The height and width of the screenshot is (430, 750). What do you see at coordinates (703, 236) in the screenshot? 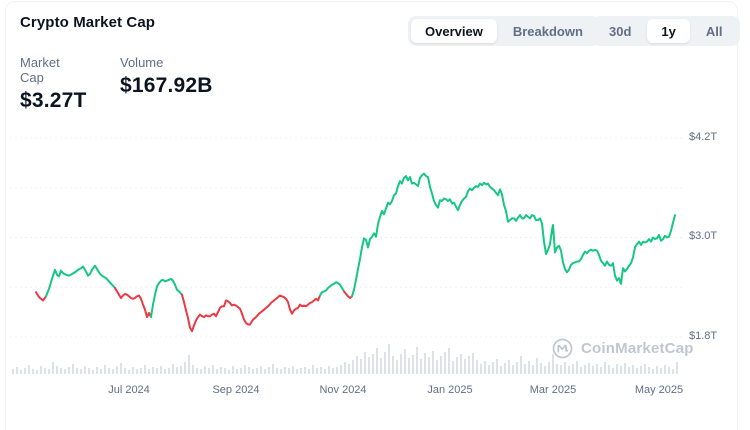
I see `y-axis-label: $3.0T` at bounding box center [703, 236].